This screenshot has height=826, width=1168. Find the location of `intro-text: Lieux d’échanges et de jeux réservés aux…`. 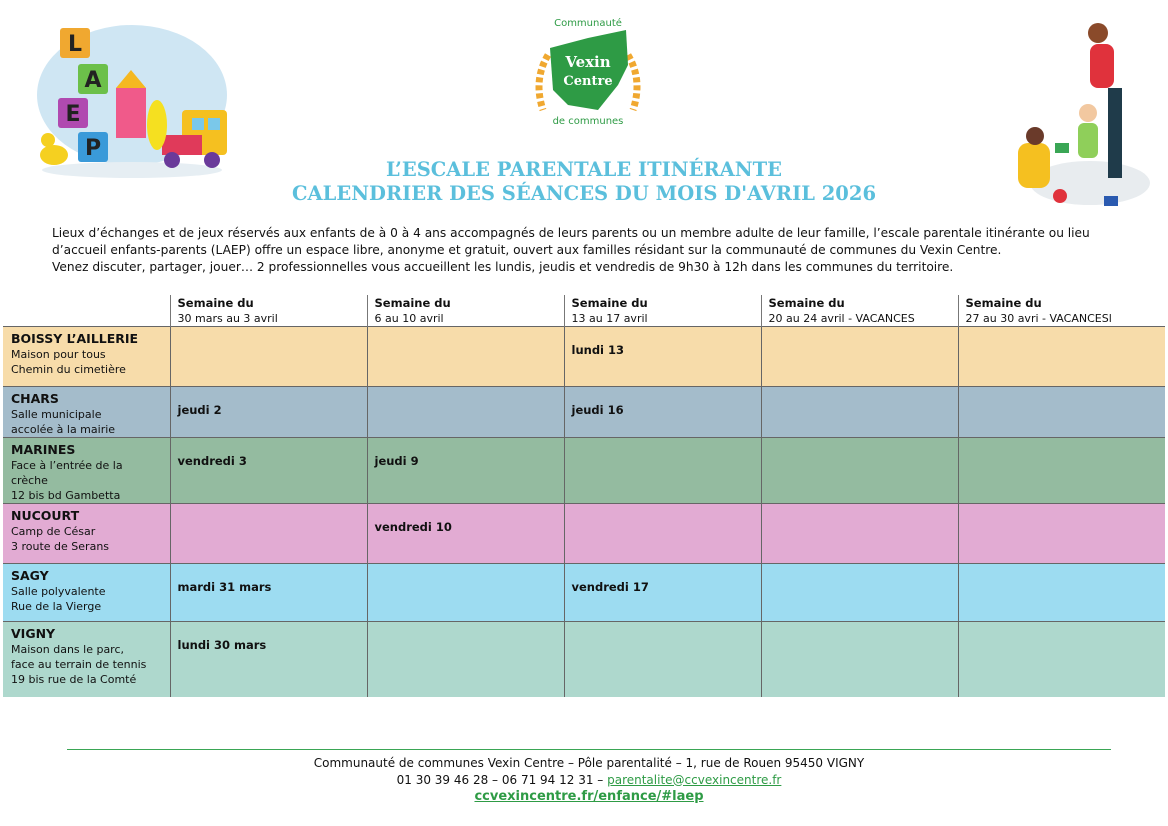

intro-text: Lieux d’échanges et de jeux réservés aux… is located at coordinates (587, 250).